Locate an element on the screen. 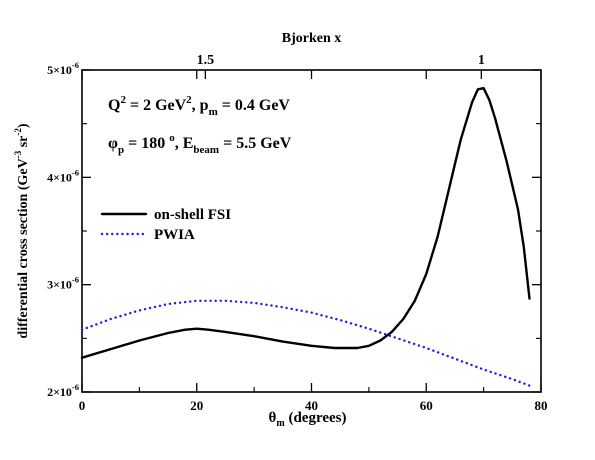 This screenshot has width=595, height=460. x-tick-label: 60 is located at coordinates (426, 405).